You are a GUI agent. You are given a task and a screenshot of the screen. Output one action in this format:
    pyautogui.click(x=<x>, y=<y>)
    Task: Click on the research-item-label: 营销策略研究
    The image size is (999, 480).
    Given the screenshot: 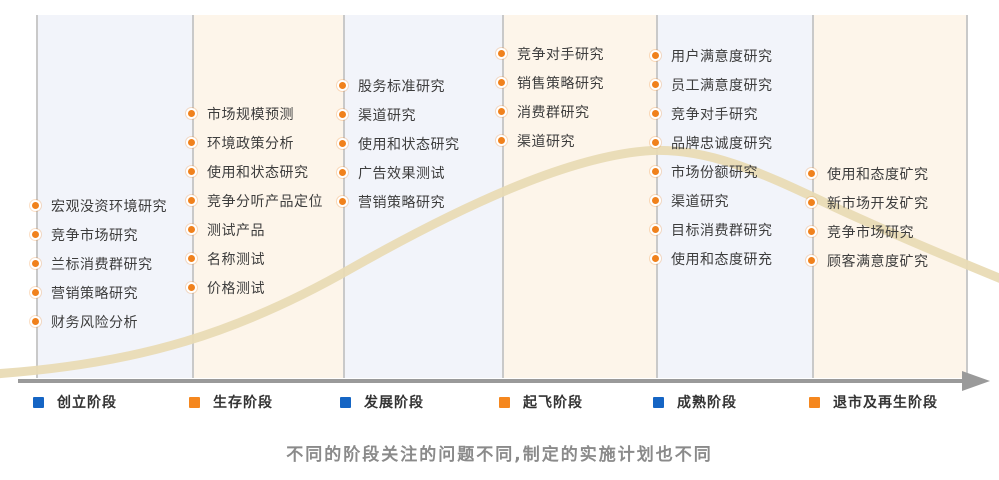 What is the action you would take?
    pyautogui.click(x=94, y=293)
    